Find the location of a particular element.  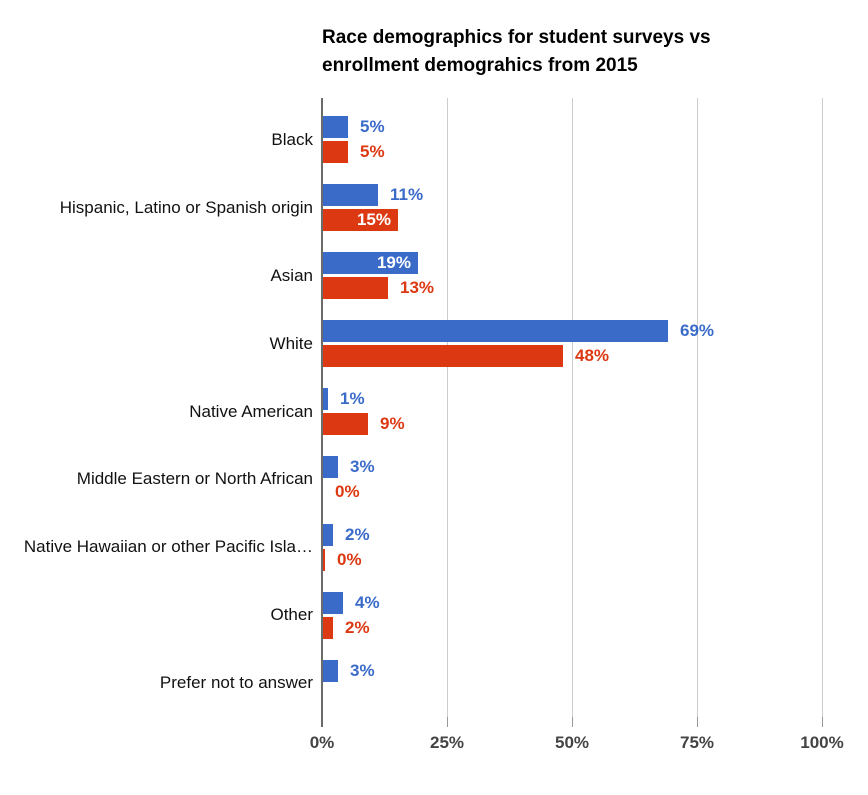

value-label-blue: 5% is located at coordinates (372, 127).